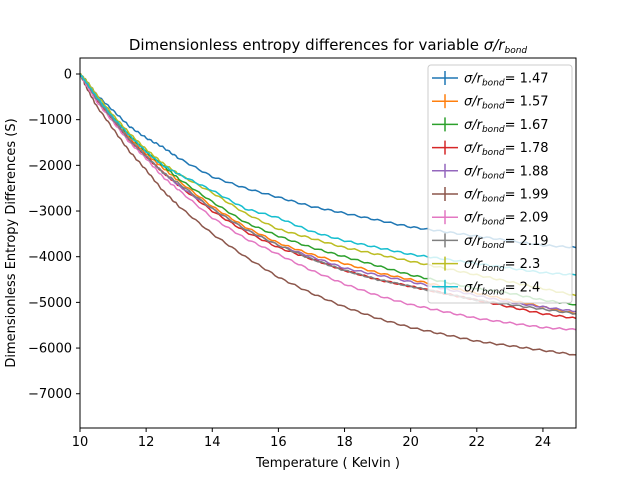  I want to click on x-tick-label: 20, so click(410, 442).